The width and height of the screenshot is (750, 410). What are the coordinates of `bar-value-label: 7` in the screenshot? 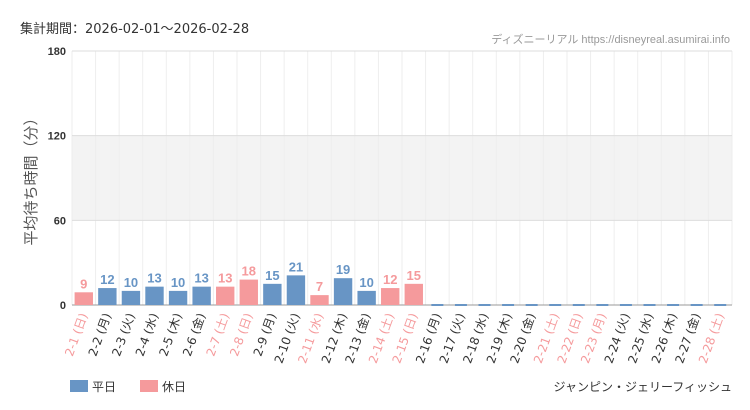 It's located at (319, 286).